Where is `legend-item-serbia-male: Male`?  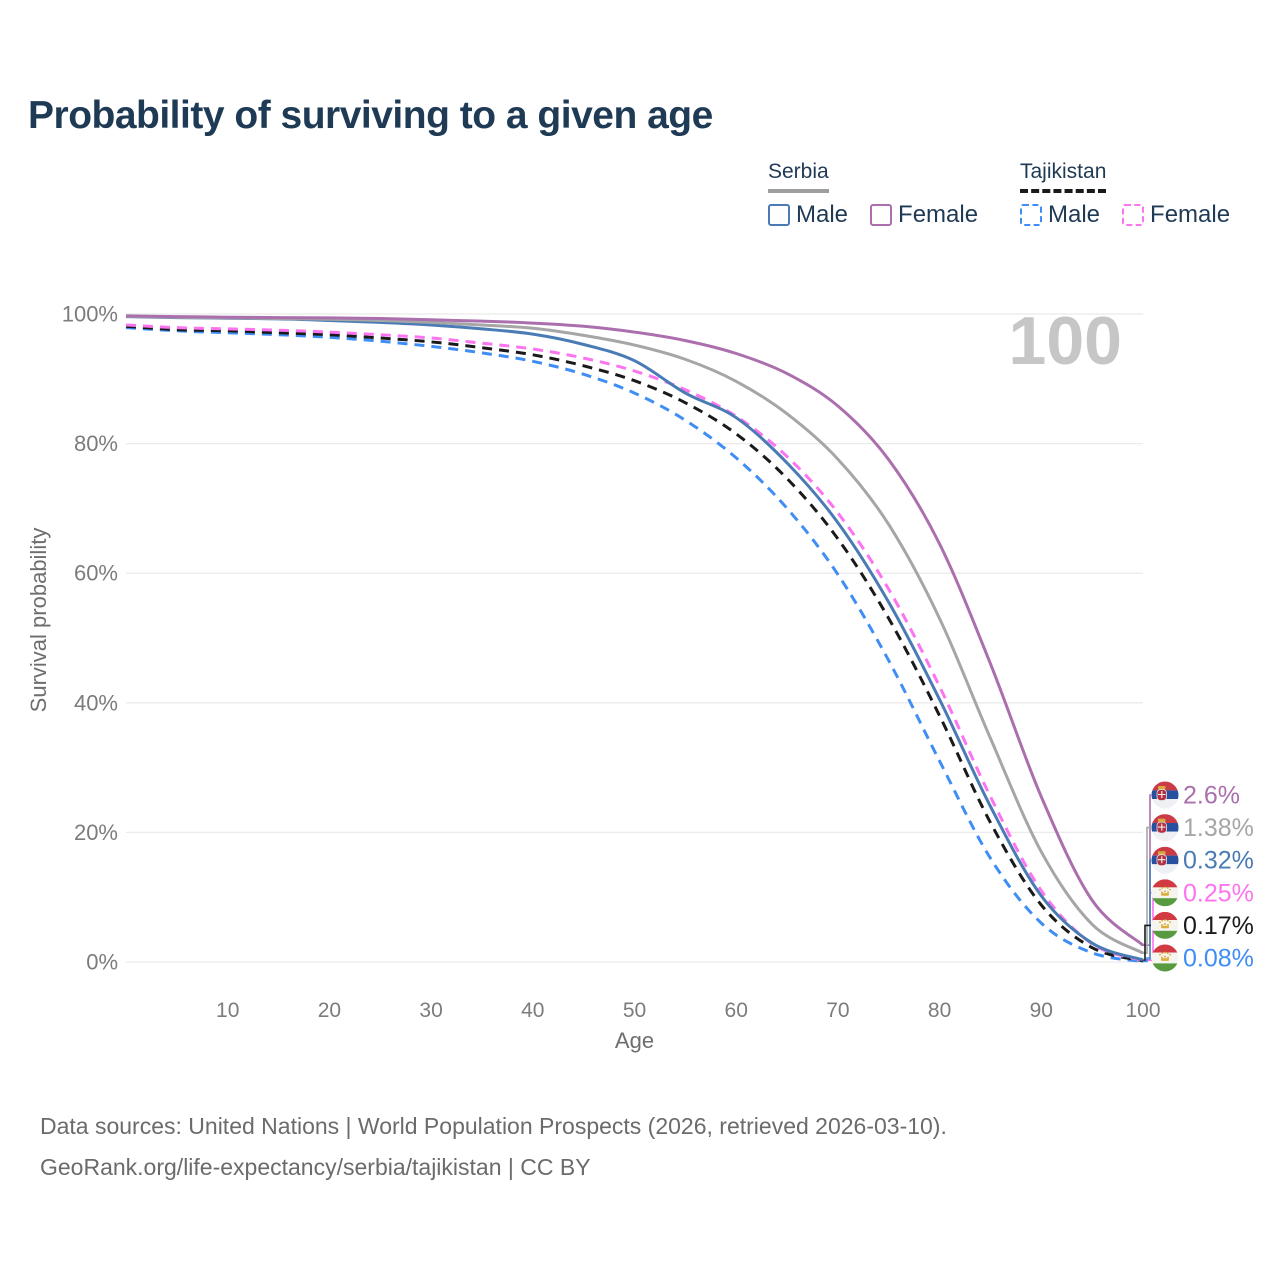
legend-item-serbia-male: Male is located at coordinates (808, 215).